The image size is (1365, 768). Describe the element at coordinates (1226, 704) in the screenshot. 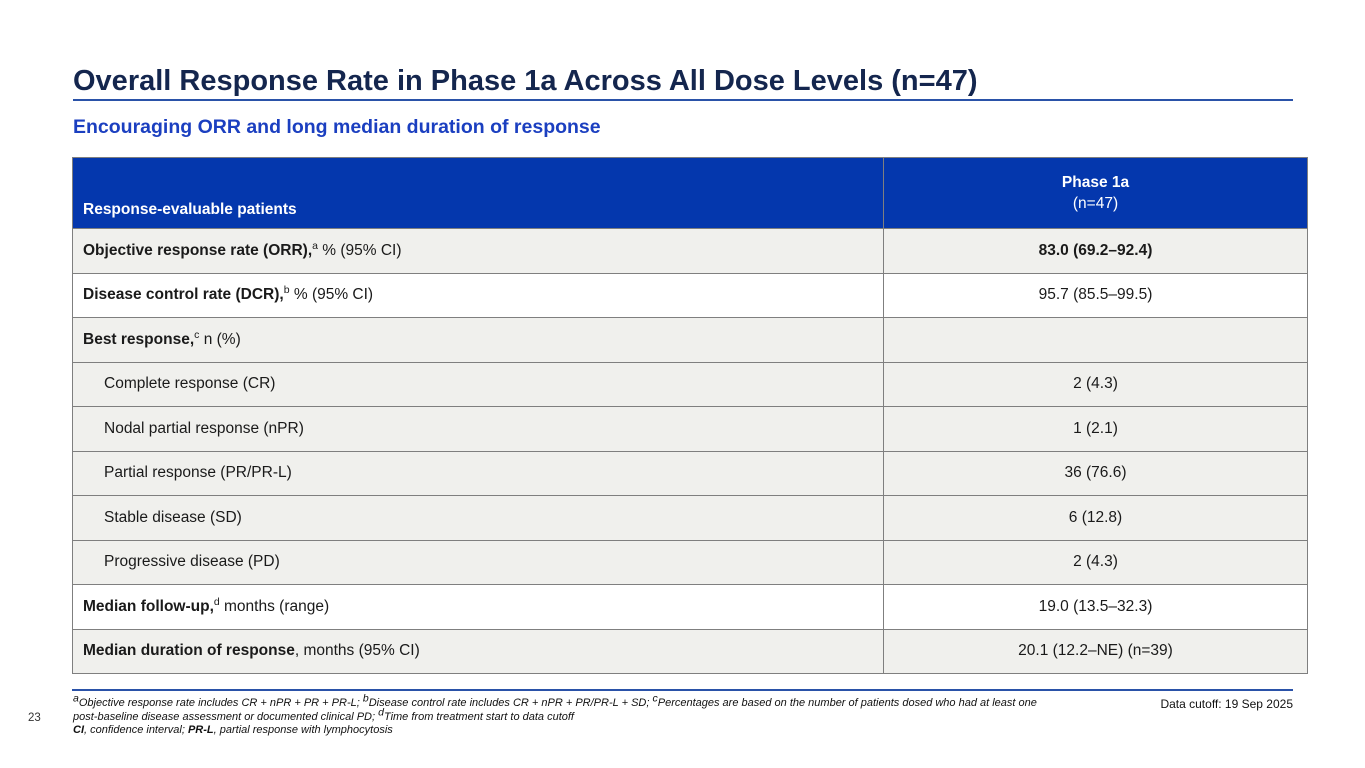

I see `data-cutoff-label: Data cutoff: 19 Sep 2025` at that location.